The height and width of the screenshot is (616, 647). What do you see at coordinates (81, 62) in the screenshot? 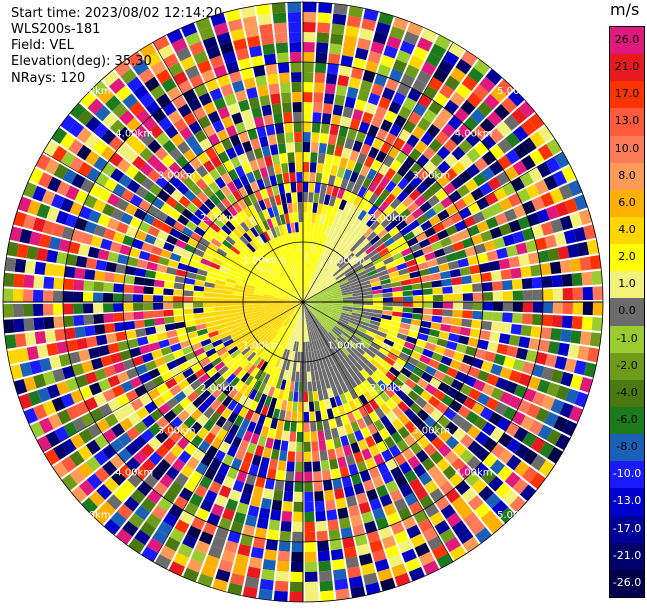
I see `elevation-label: Elevation(deg): 35.30` at bounding box center [81, 62].